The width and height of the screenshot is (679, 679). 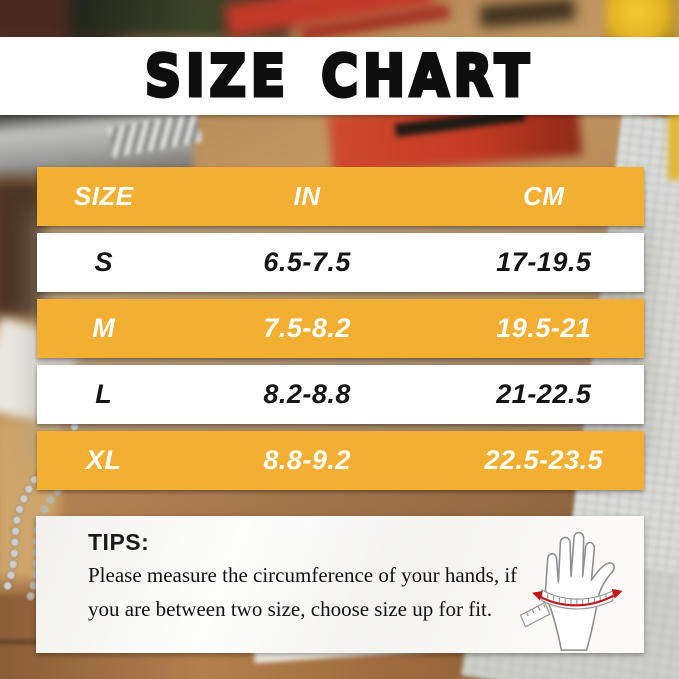 What do you see at coordinates (307, 196) in the screenshot?
I see `column-header-in: IN` at bounding box center [307, 196].